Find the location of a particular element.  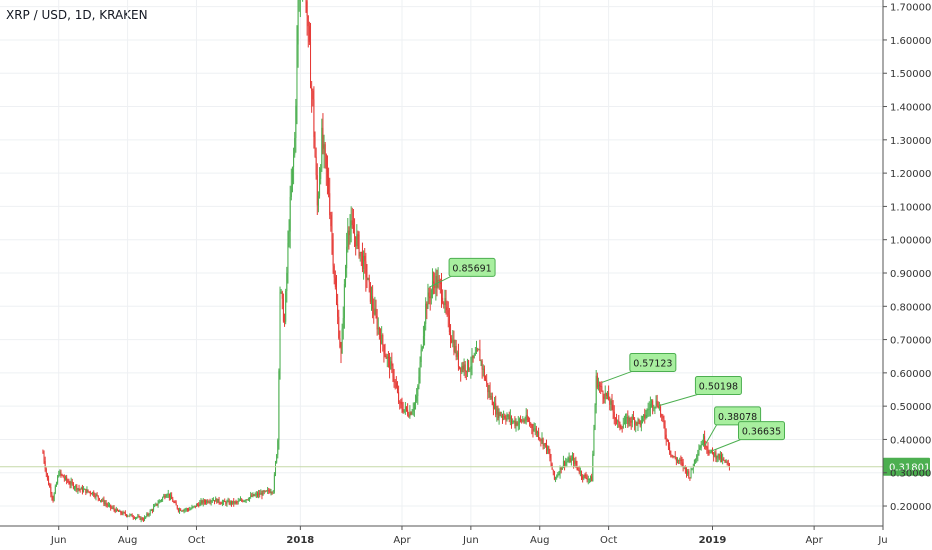

price-callouts: 0.85691 0.57123 0.50198 0.38078 0.36635 is located at coordinates (606, 354).